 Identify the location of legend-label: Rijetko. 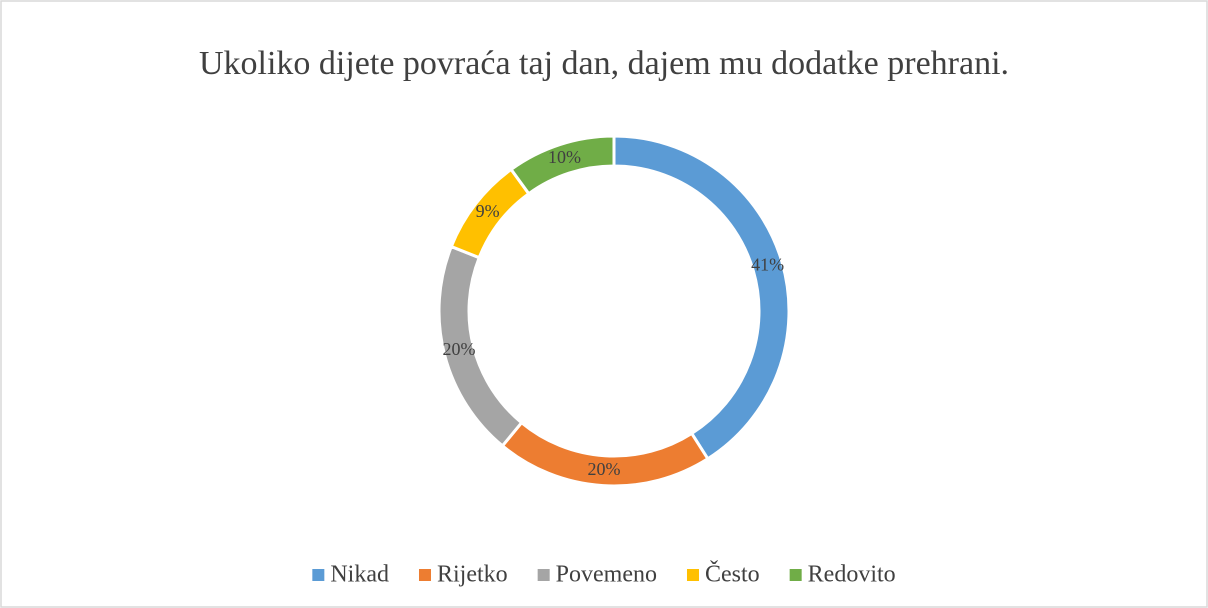
(472, 575).